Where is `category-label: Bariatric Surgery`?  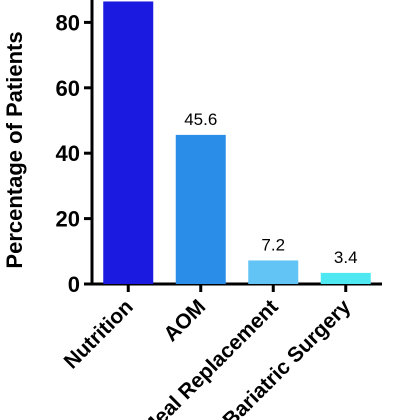
category-label: Bariatric Surgery is located at coordinates (287, 357).